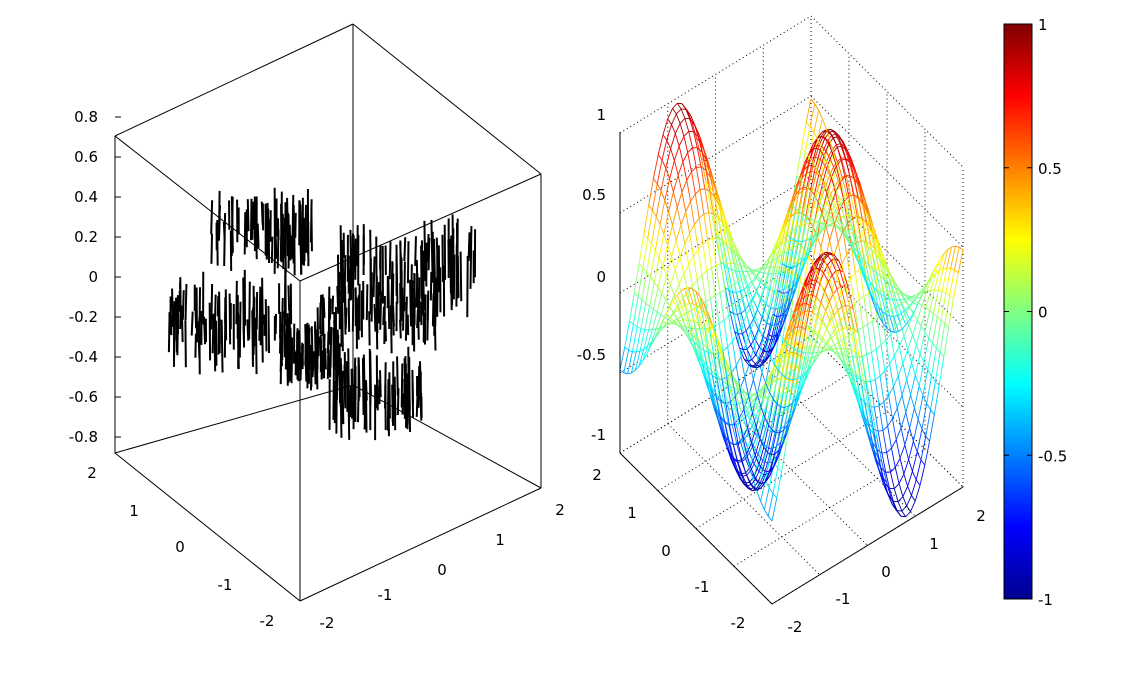  I want to click on right-x-tick-label: -2, so click(795, 627).